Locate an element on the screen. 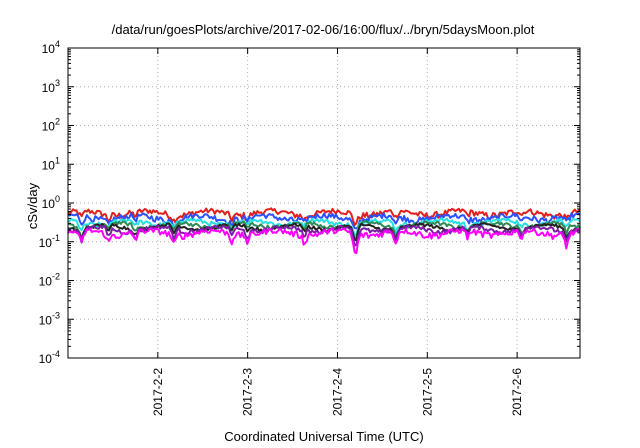 The image size is (640, 448). y-tick-label: 10⁻² is located at coordinates (49, 280).